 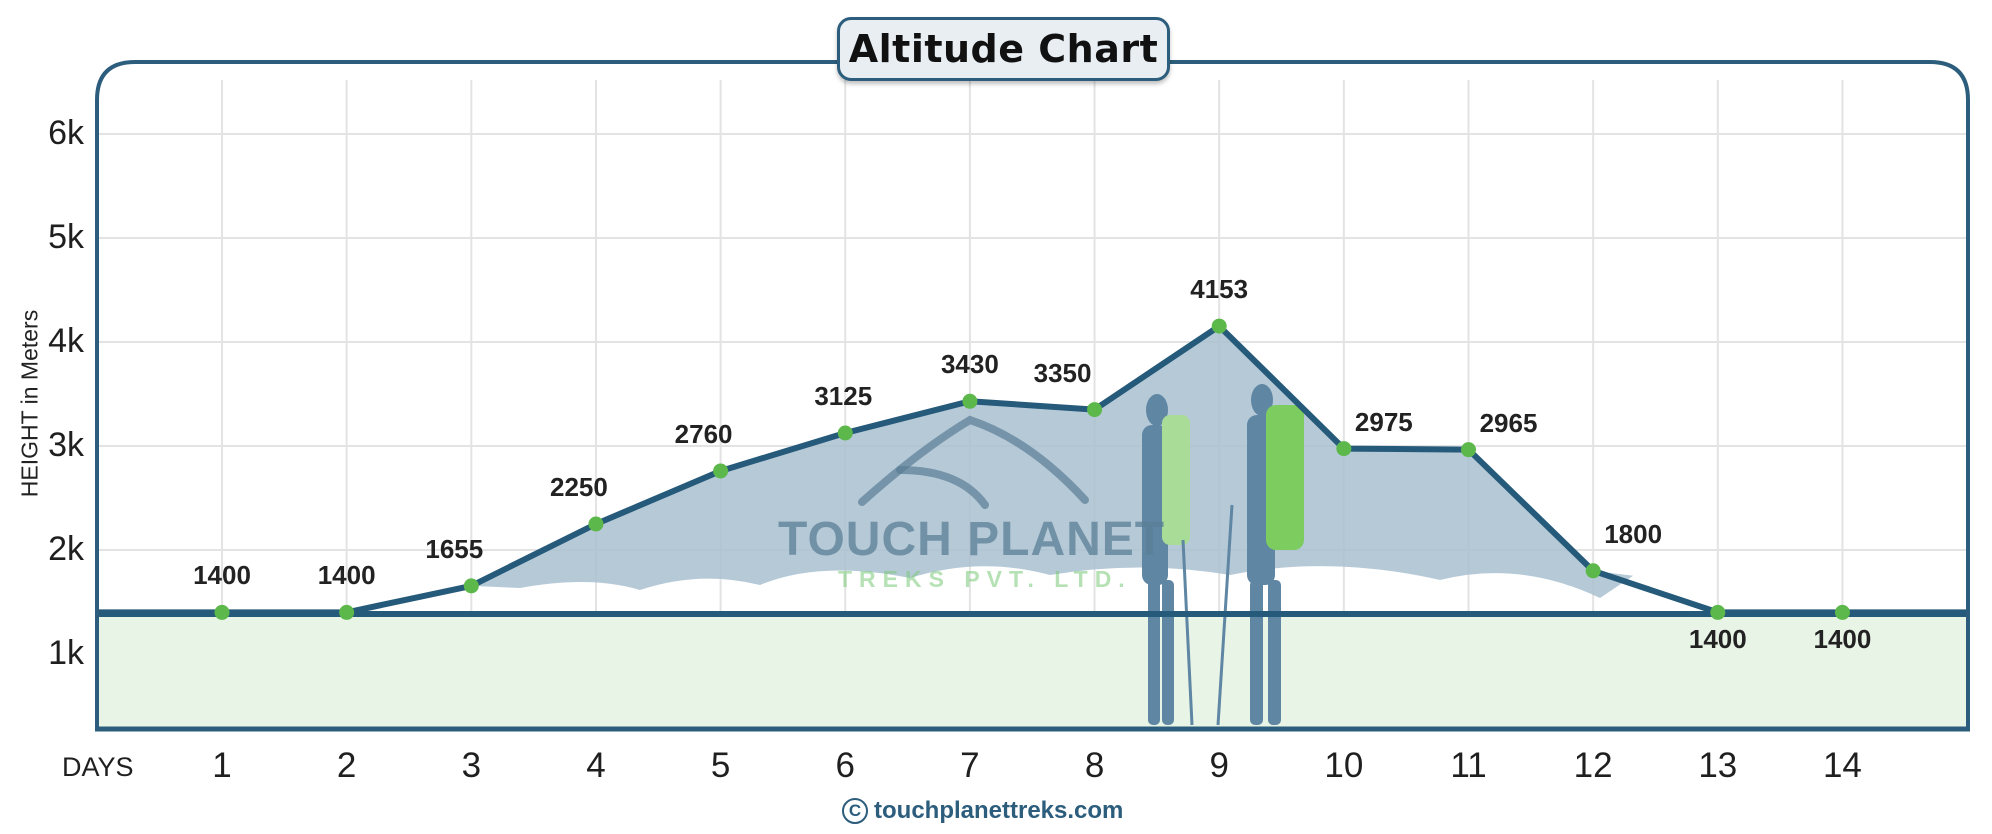 I want to click on x-axis-label: DAYS, so click(x=98, y=767).